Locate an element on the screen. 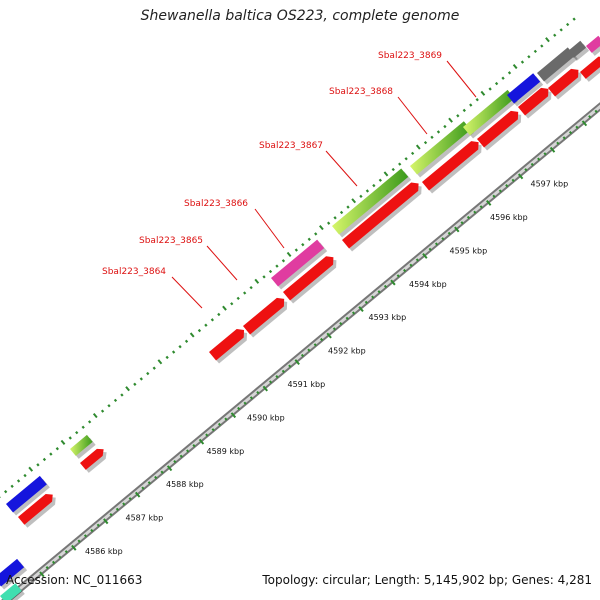 The image size is (600, 600). gene-label: Sbal223_3867 is located at coordinates (291, 146).